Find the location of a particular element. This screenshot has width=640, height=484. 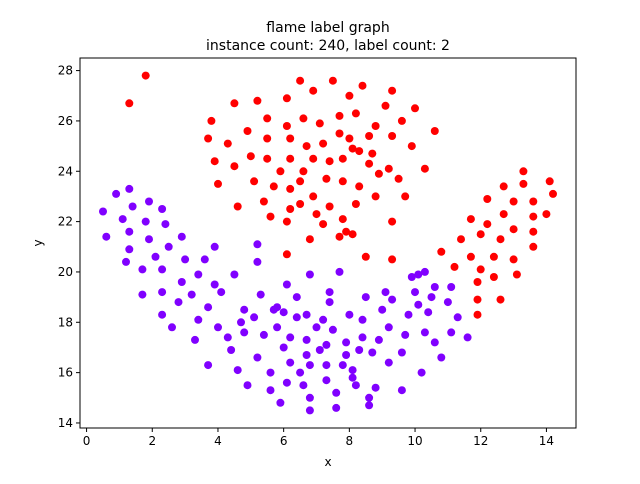

x-tick-label: 14 is located at coordinates (546, 441).